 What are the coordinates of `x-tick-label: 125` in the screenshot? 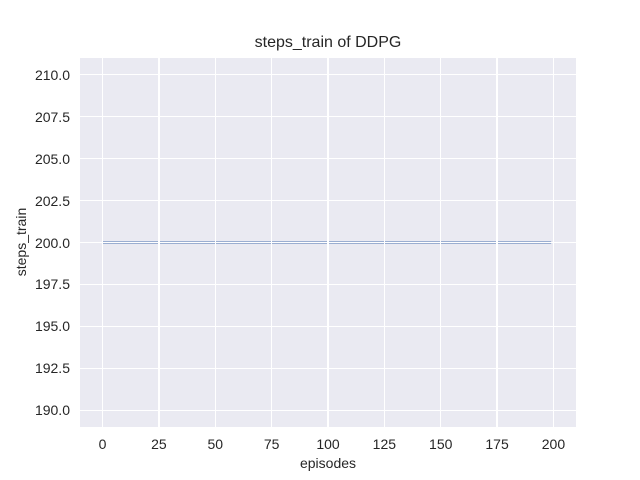 It's located at (384, 444).